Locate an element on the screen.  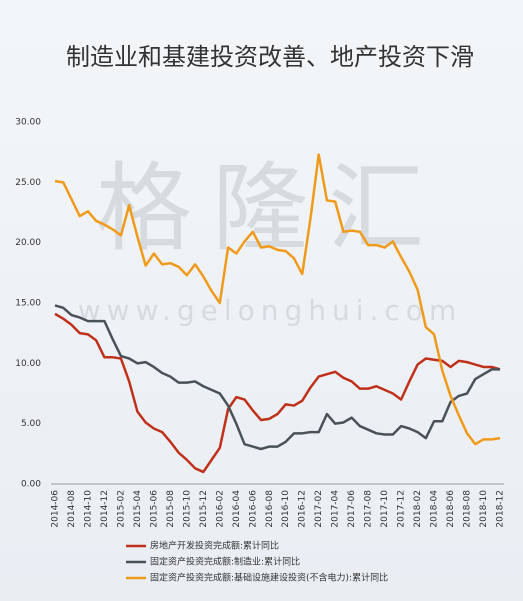
y-tick-label: 30.00 is located at coordinates (28, 123).